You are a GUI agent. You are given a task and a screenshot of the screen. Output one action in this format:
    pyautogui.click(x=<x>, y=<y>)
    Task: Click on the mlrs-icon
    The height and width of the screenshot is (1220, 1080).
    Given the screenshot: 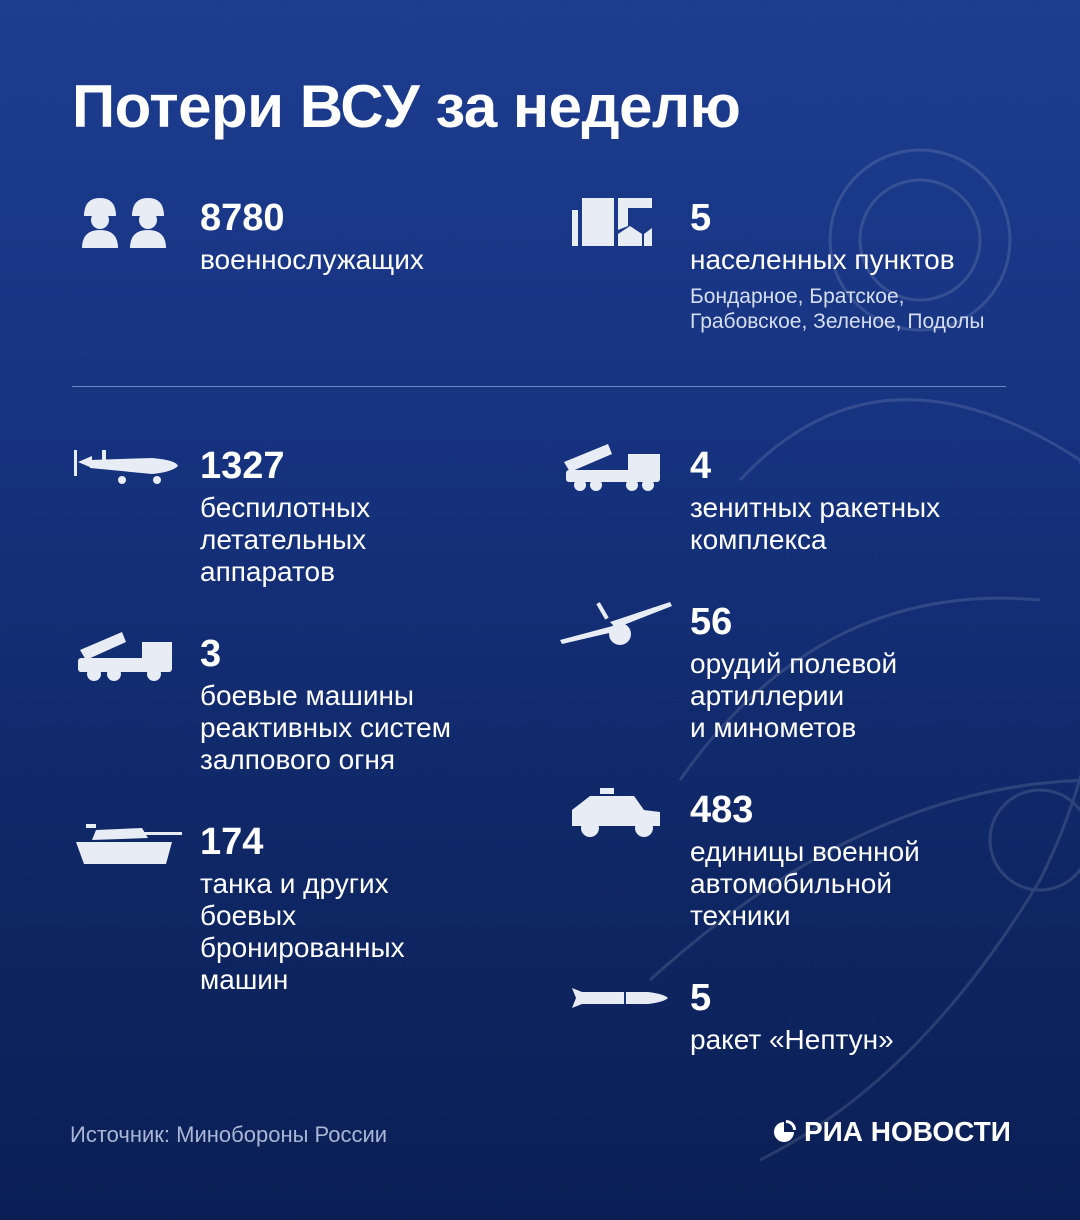 What is the action you would take?
    pyautogui.click(x=125, y=656)
    